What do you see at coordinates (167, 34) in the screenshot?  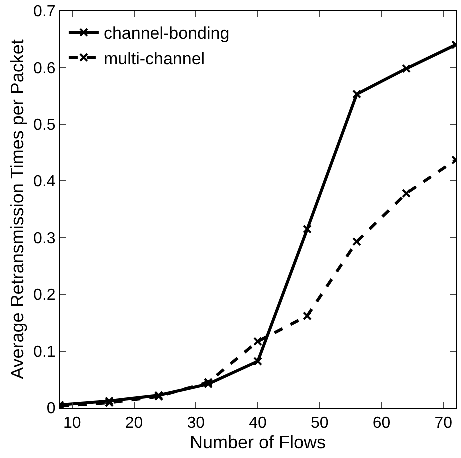 I see `legend-label: channel-bonding` at bounding box center [167, 34].